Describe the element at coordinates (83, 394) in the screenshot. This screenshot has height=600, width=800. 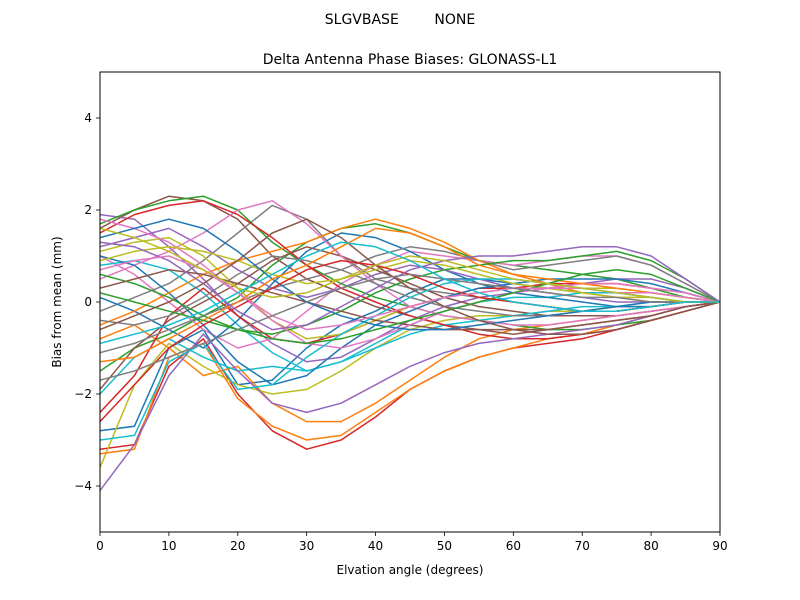
I see `y-tick-label: −2` at that location.